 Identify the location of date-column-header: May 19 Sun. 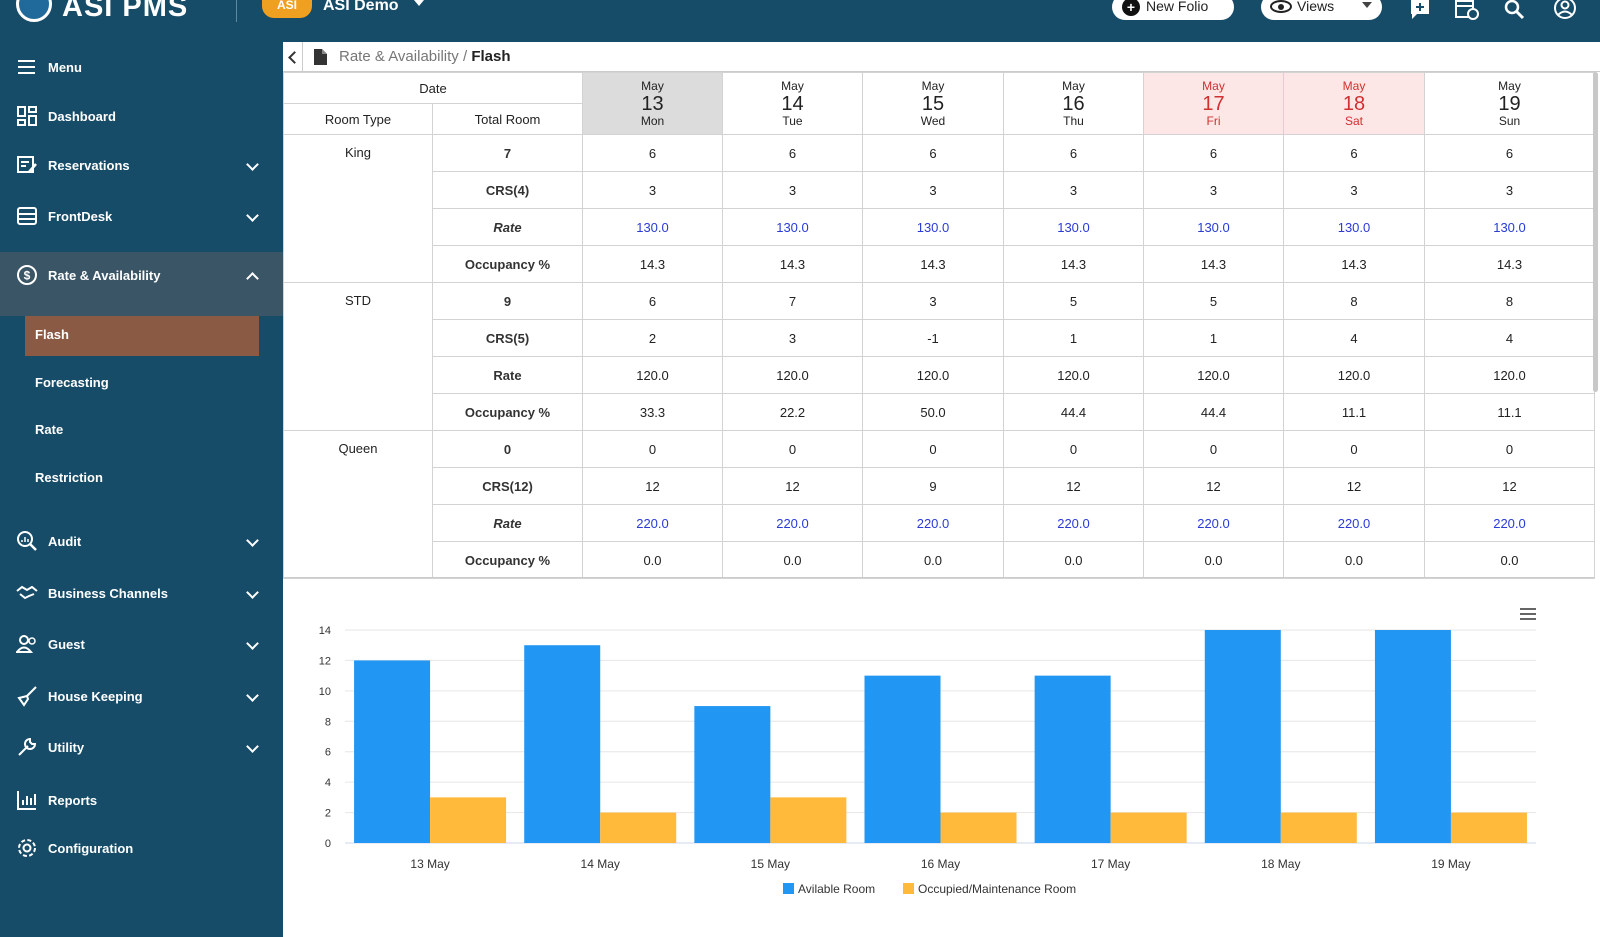
(1509, 103).